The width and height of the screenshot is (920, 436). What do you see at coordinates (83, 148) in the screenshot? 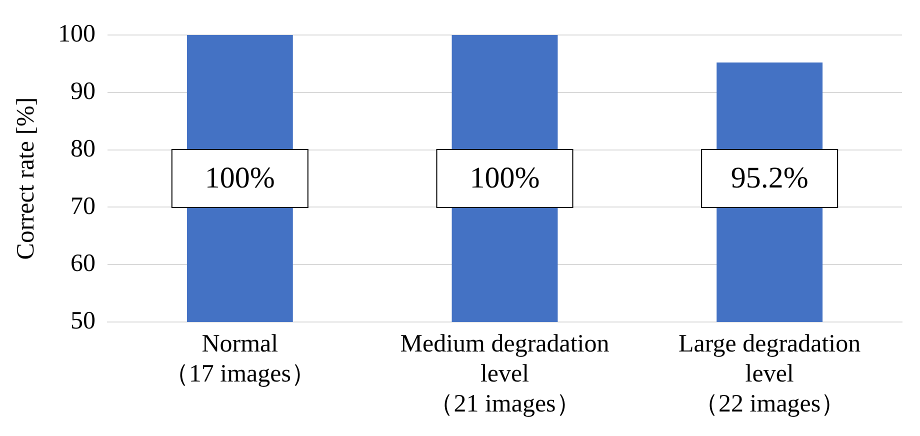
I see `y-tick-label: 80` at bounding box center [83, 148].